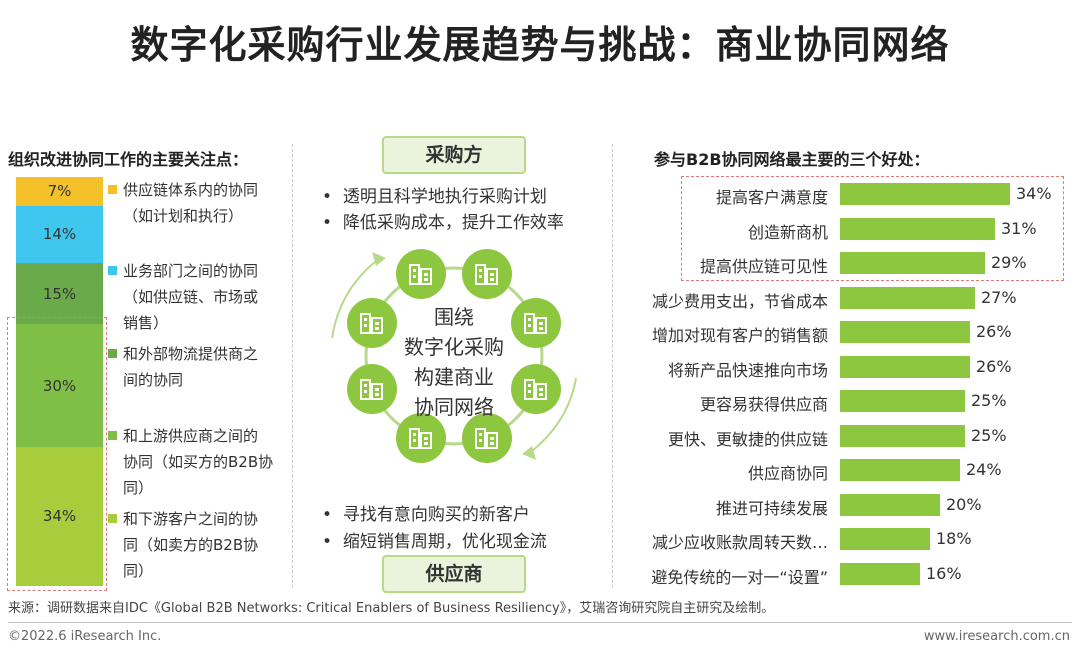 This screenshot has height=652, width=1080. Describe the element at coordinates (454, 407) in the screenshot. I see `circle-text-line: 协同网络` at that location.